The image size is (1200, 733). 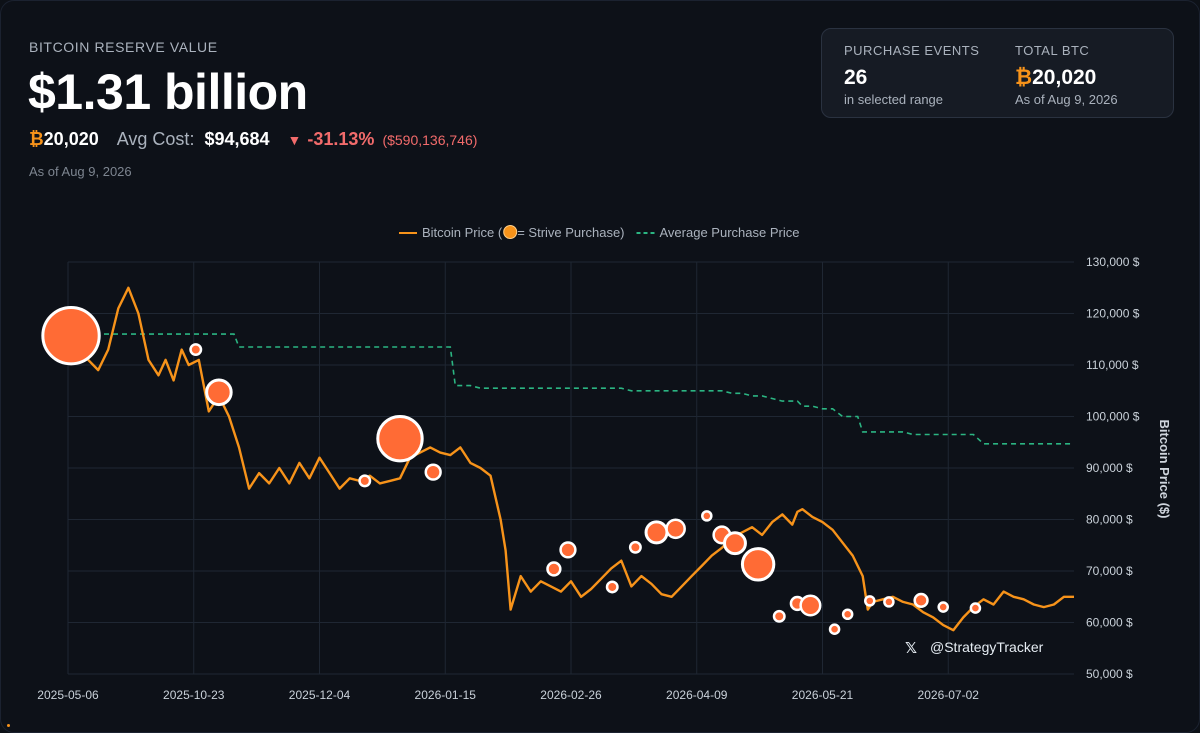 What do you see at coordinates (1164, 469) in the screenshot?
I see `y-axis-label: Bitcoin Price ($)` at bounding box center [1164, 469].